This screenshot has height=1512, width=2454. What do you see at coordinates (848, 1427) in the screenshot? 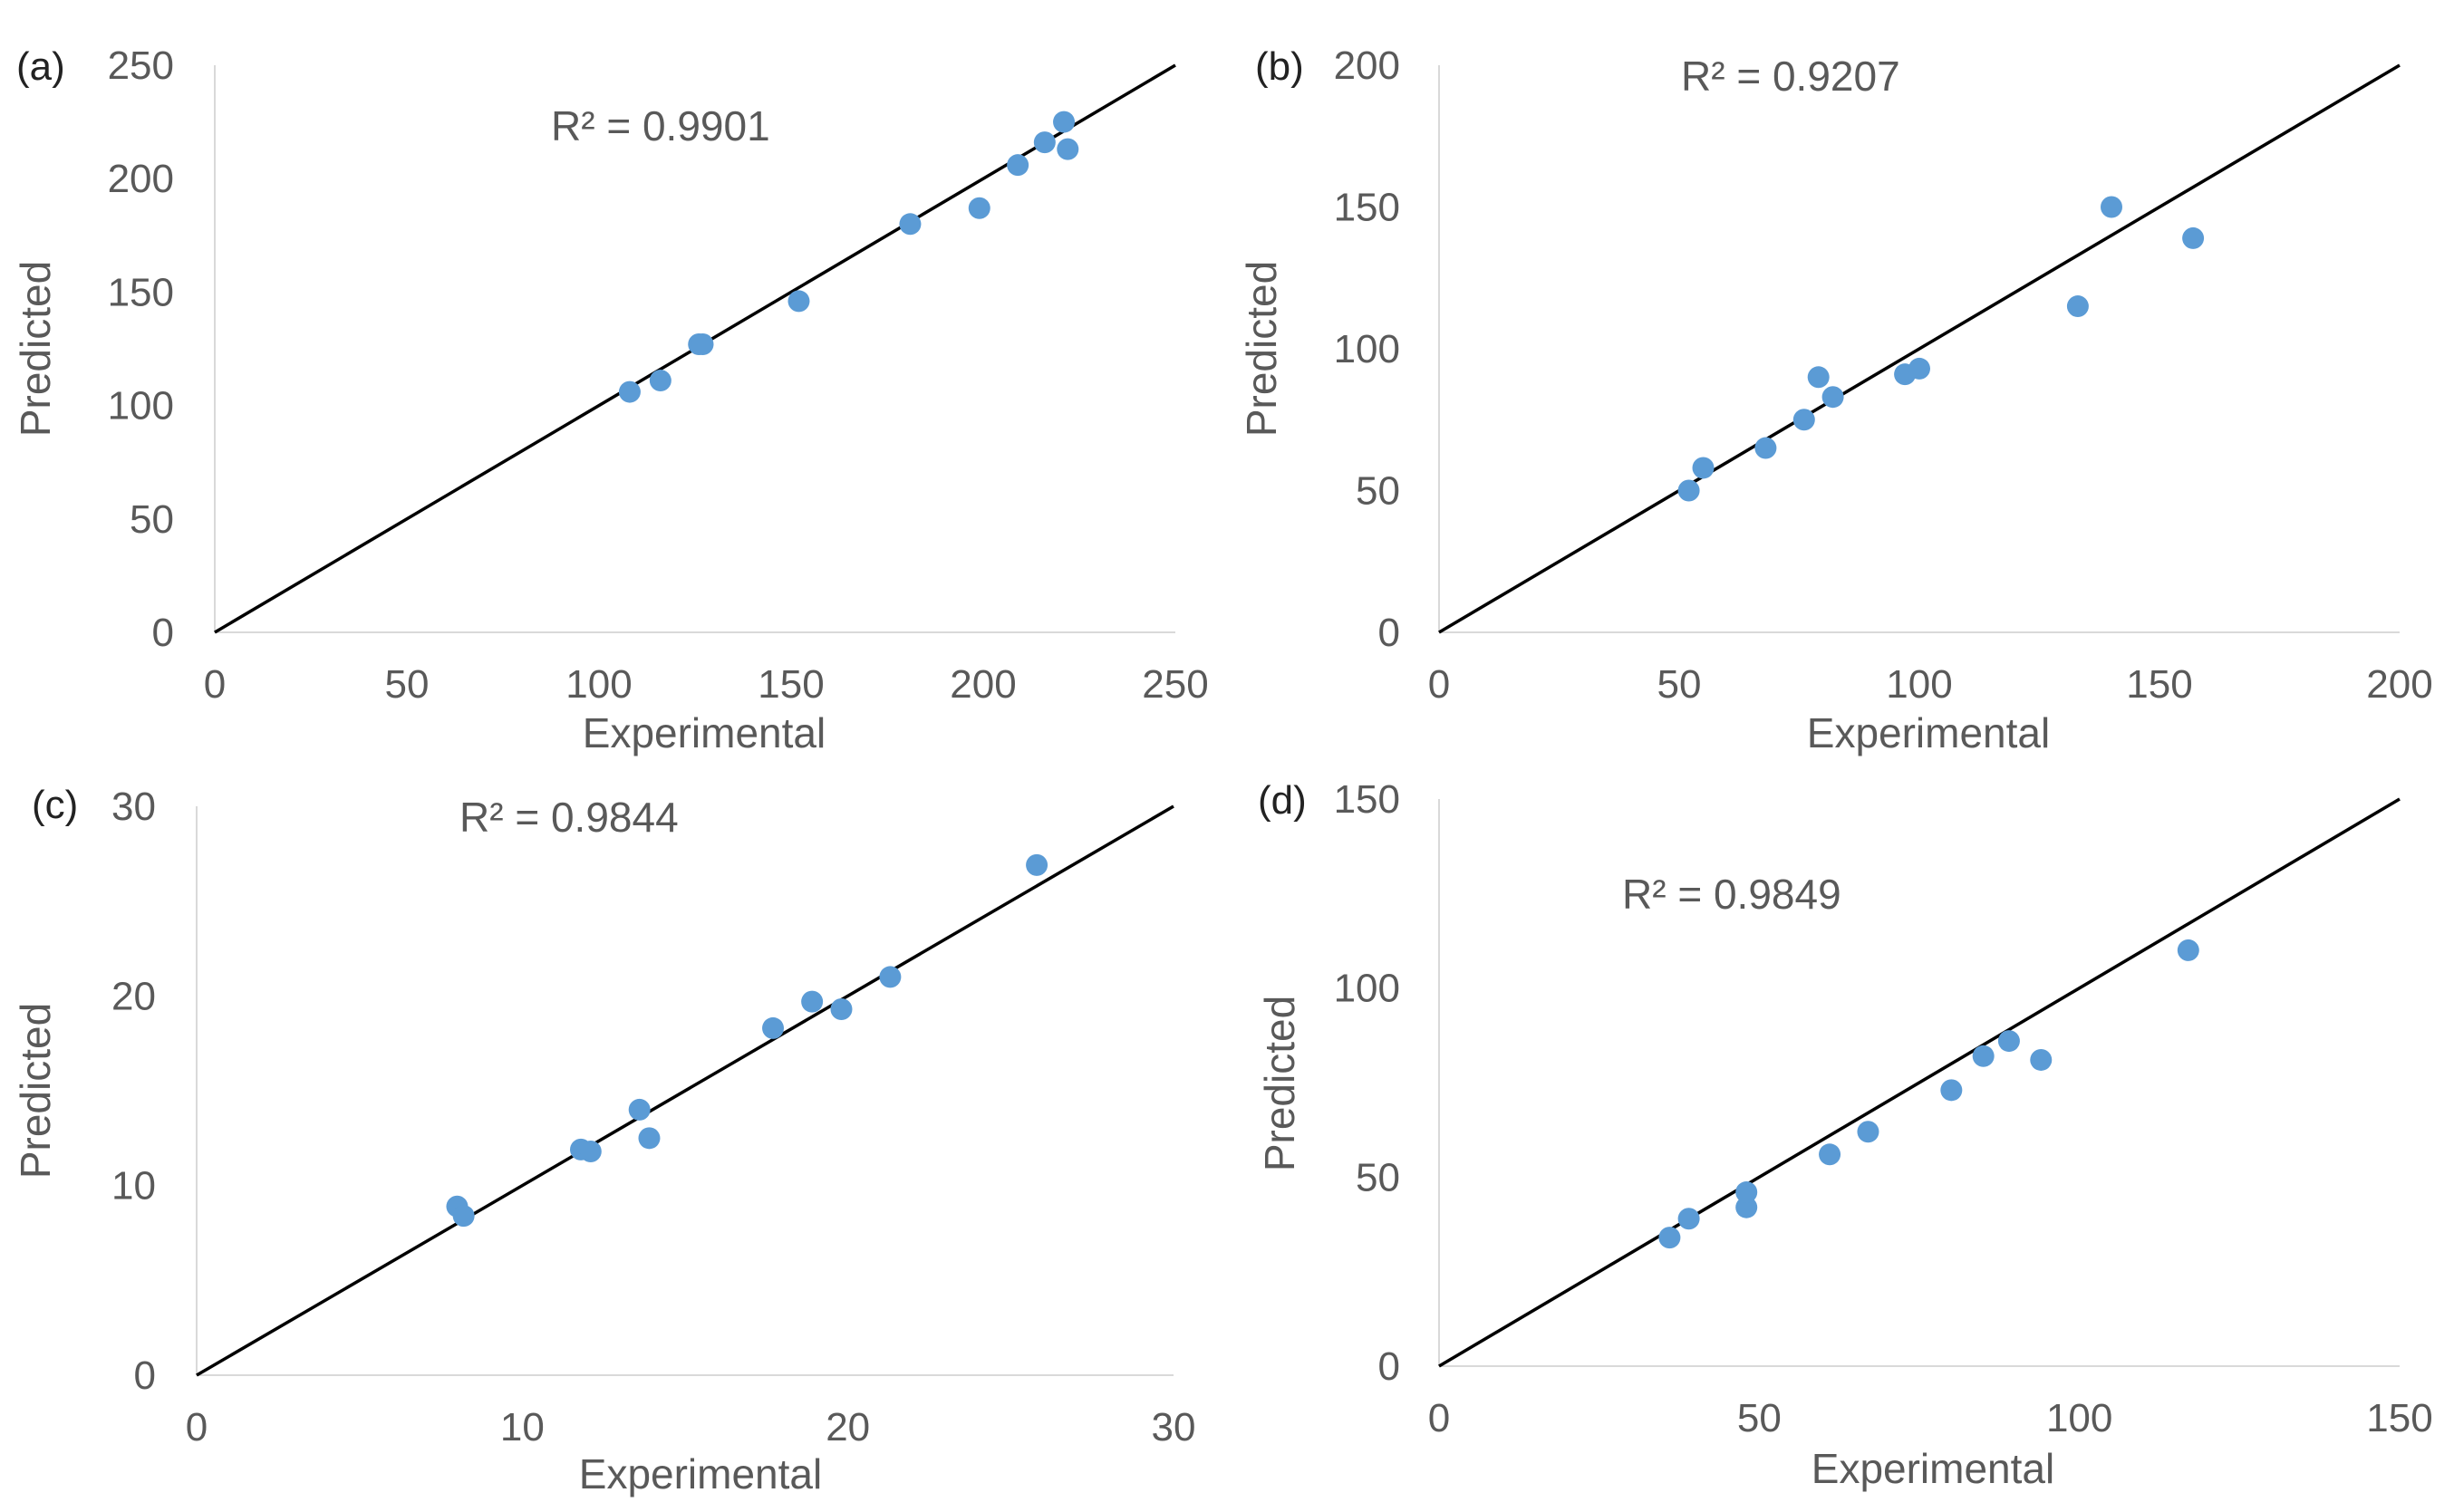
I see `x-tick-label: 20` at bounding box center [848, 1427].